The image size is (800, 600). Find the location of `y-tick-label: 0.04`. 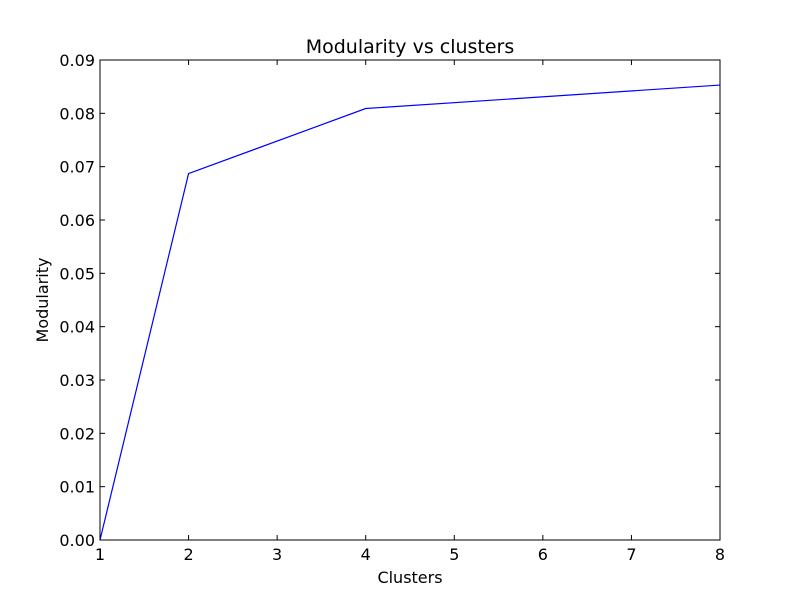

y-tick-label: 0.04 is located at coordinates (77, 327).